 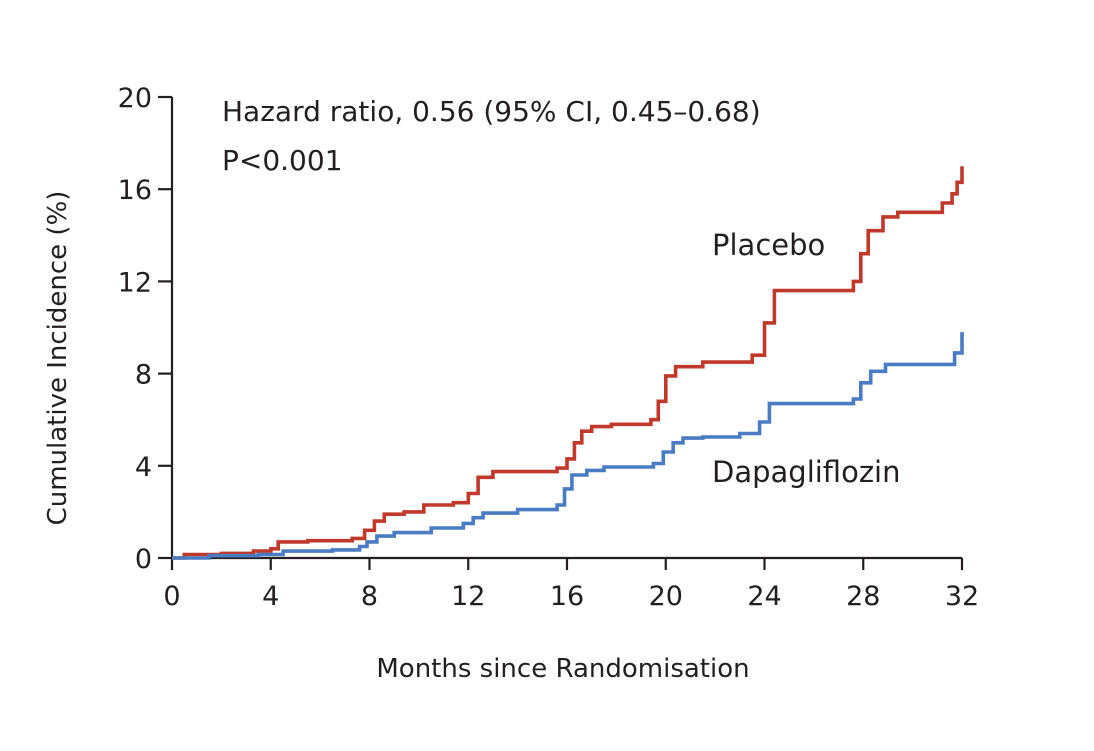 I want to click on y-tick-label: 12, so click(x=135, y=282).